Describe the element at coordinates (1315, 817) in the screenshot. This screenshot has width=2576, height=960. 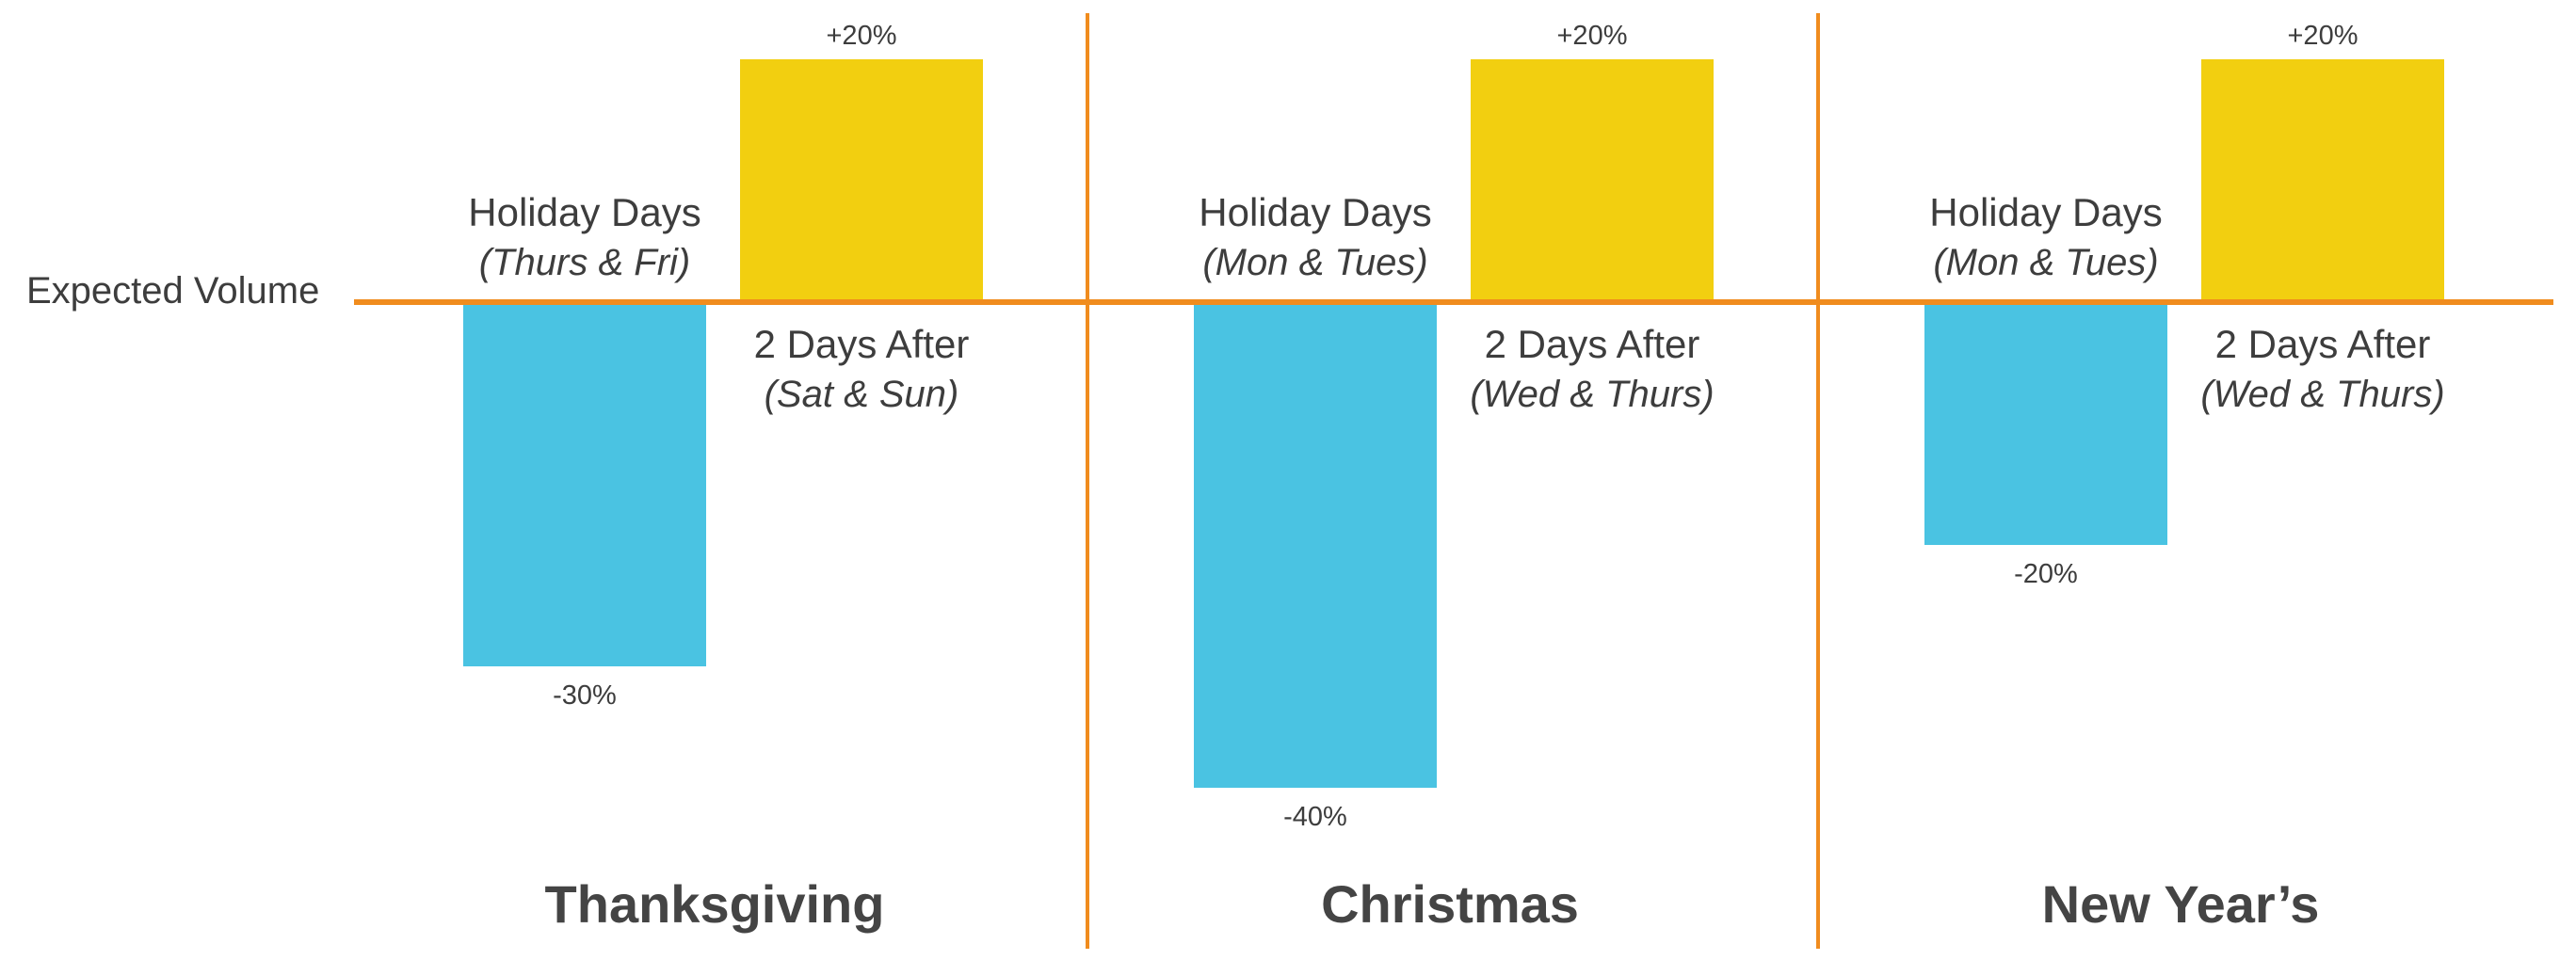
I see `bar-value-label: -40%` at that location.